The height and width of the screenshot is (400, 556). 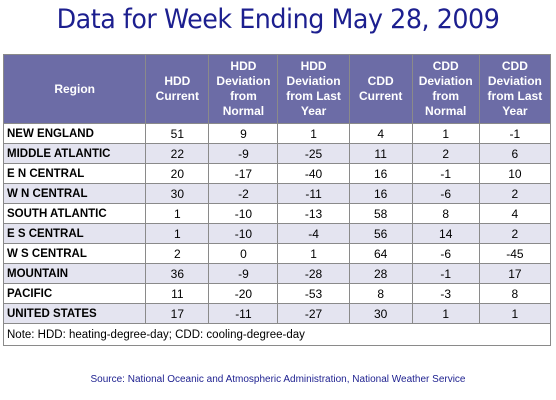 What do you see at coordinates (313, 89) in the screenshot?
I see `column-header: HDD Deviation from Last Year` at bounding box center [313, 89].